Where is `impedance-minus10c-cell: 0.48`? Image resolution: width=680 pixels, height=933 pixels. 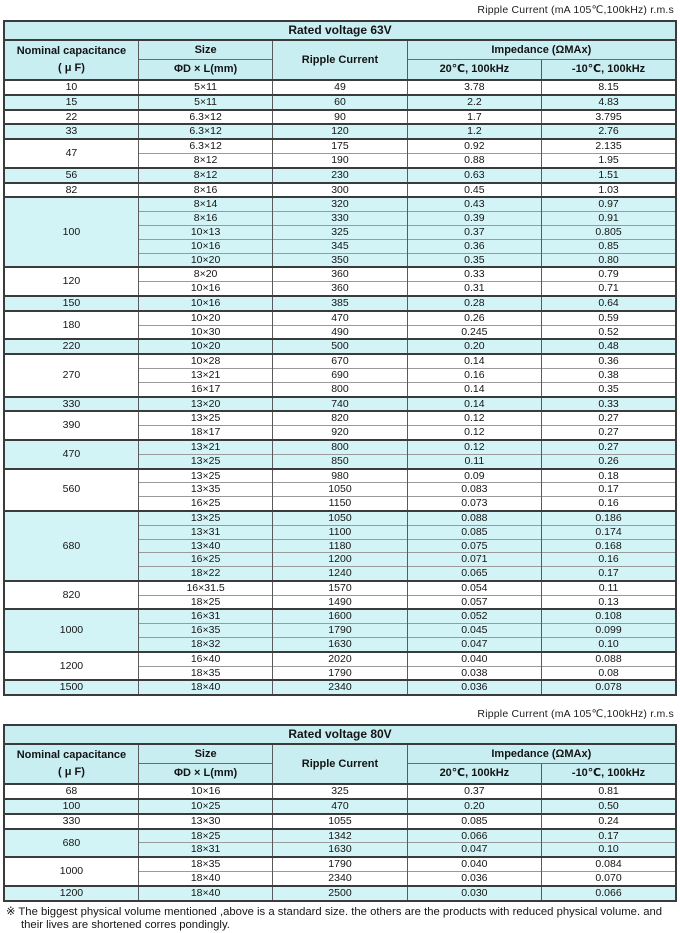
impedance-minus10c-cell: 0.48 is located at coordinates (608, 346).